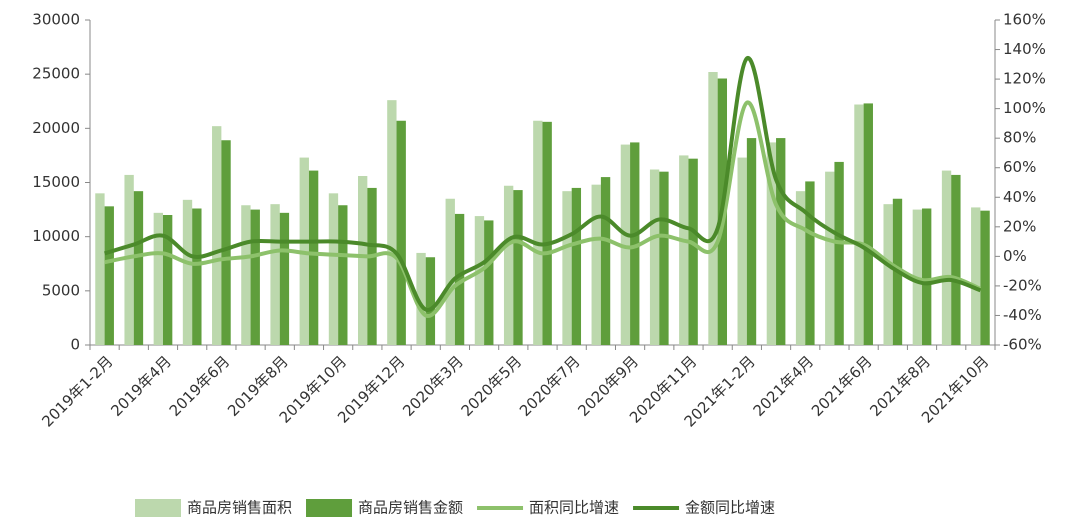 Image resolution: width=1080 pixels, height=531 pixels. What do you see at coordinates (410, 508) in the screenshot?
I see `legend-label: 商品房销售金额` at bounding box center [410, 508].